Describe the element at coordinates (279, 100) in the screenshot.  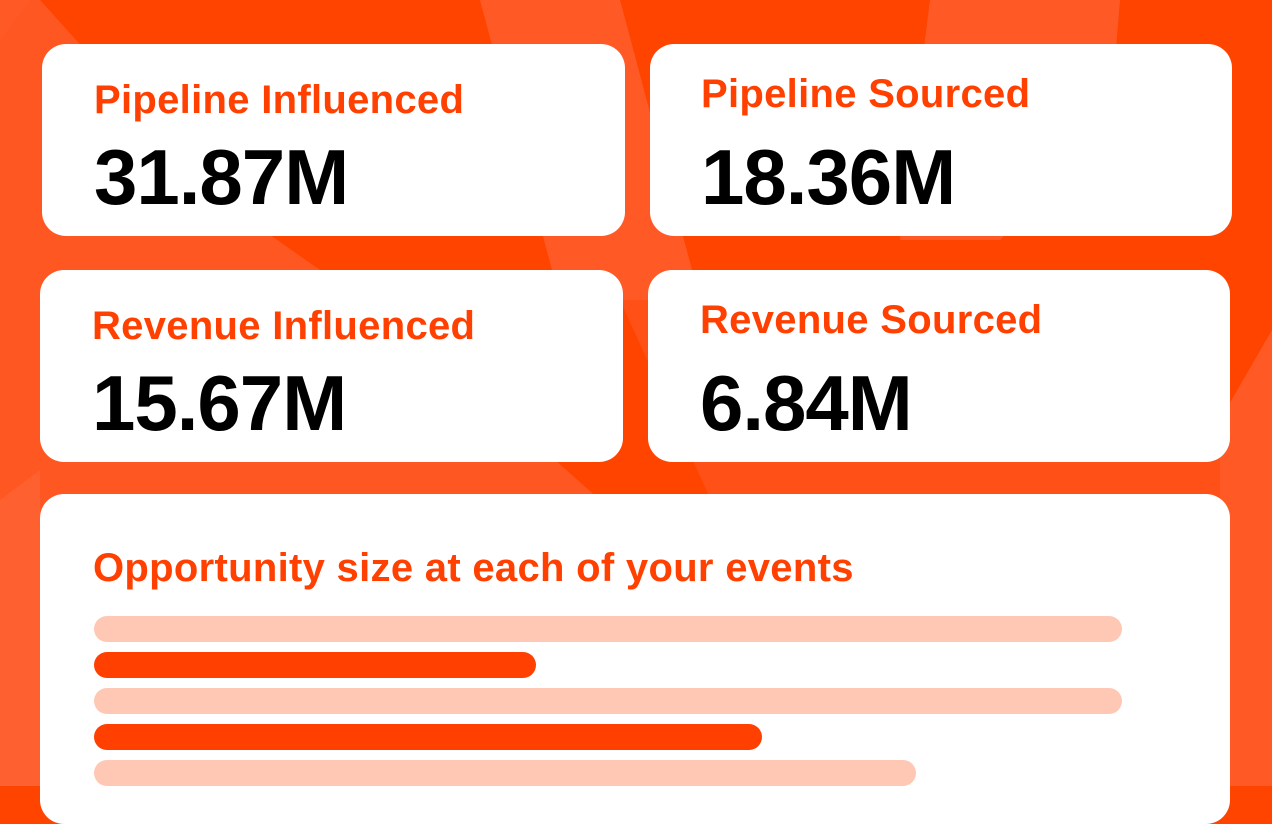
I see `metric-label: Pipeline Influenced` at that location.